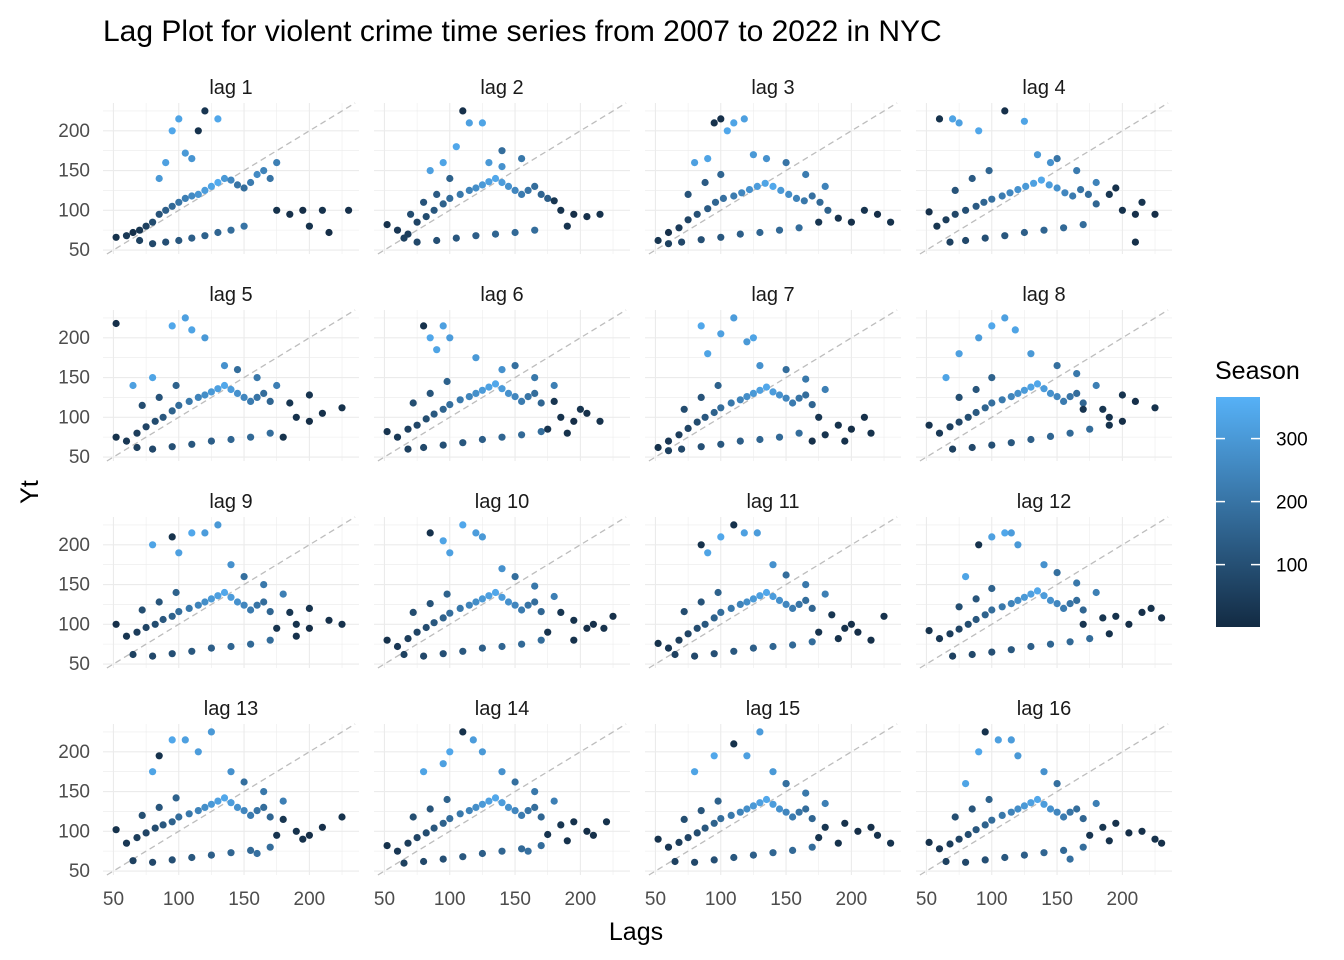 This screenshot has width=1344, height=960. Describe the element at coordinates (1044, 502) in the screenshot. I see `facet-label: lag 12` at that location.